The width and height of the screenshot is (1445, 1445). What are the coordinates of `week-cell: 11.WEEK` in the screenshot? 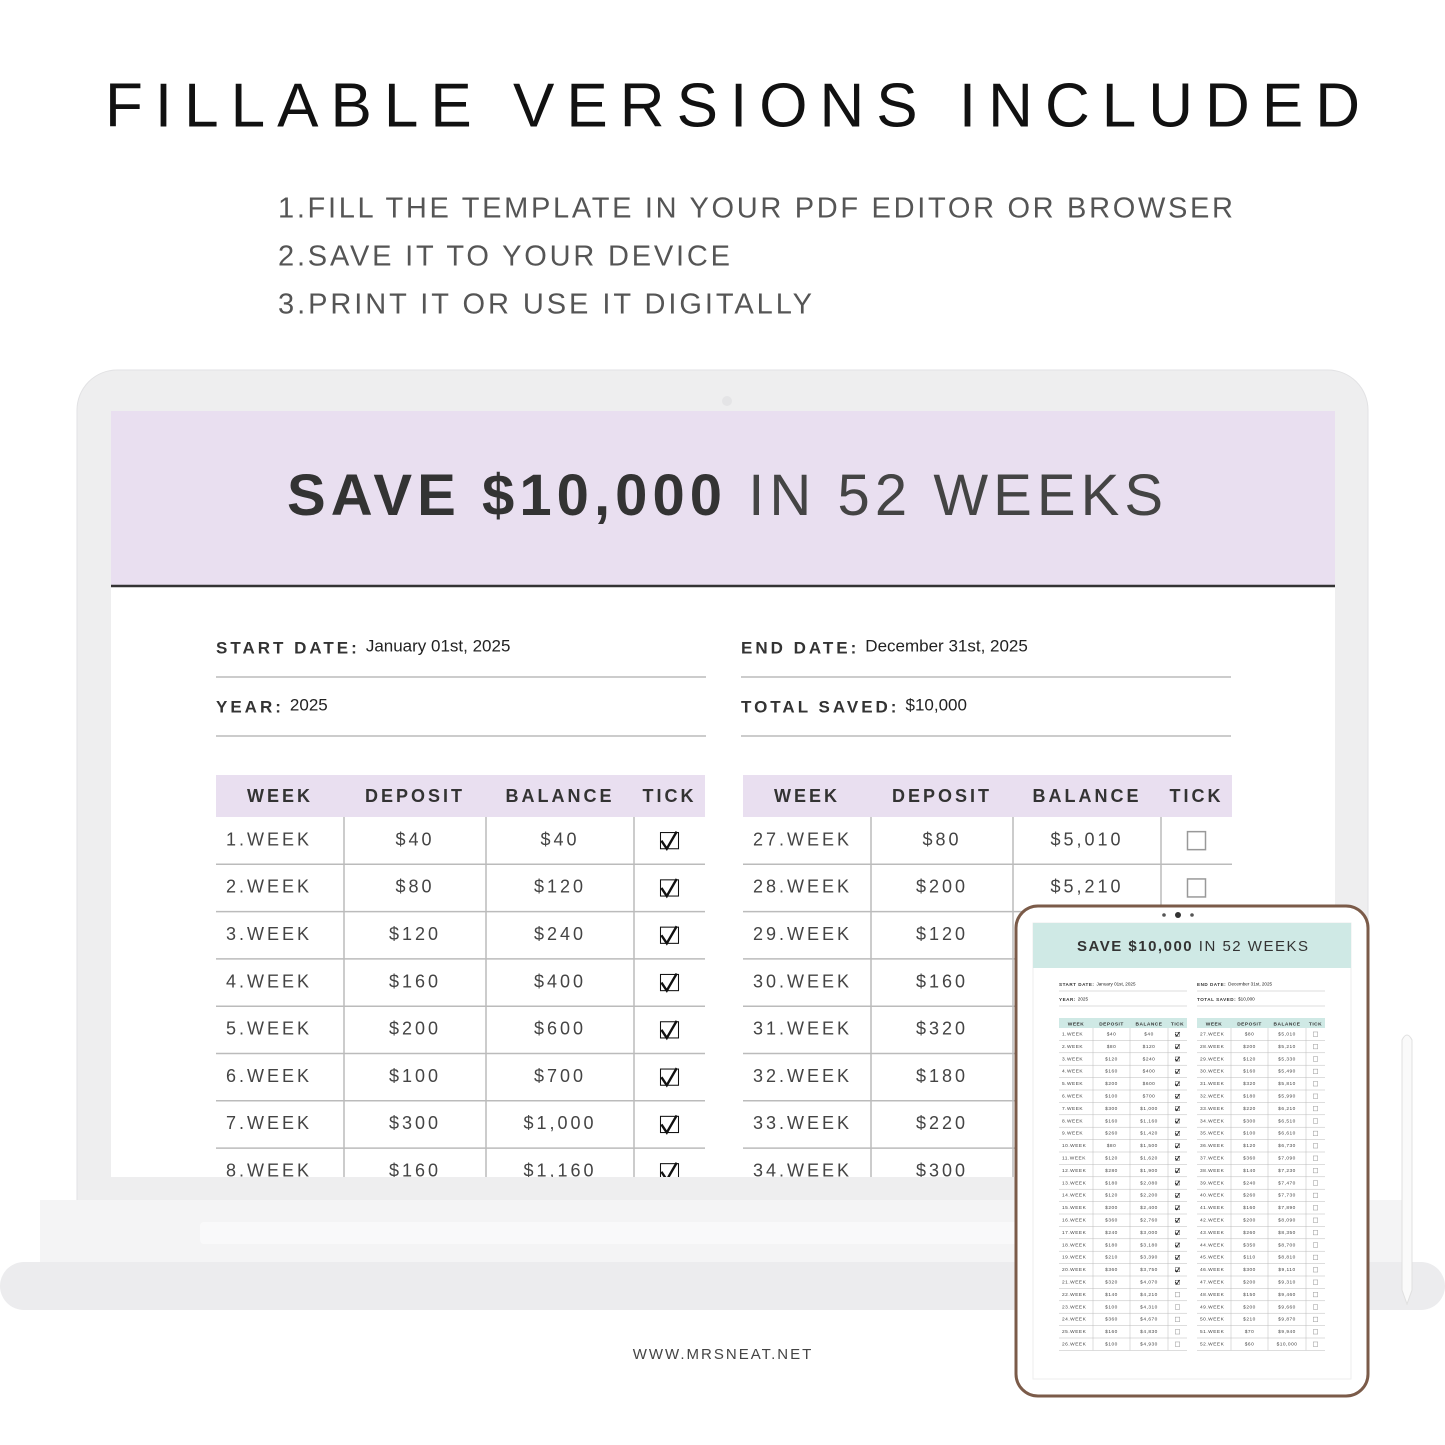 It's located at (1074, 1158).